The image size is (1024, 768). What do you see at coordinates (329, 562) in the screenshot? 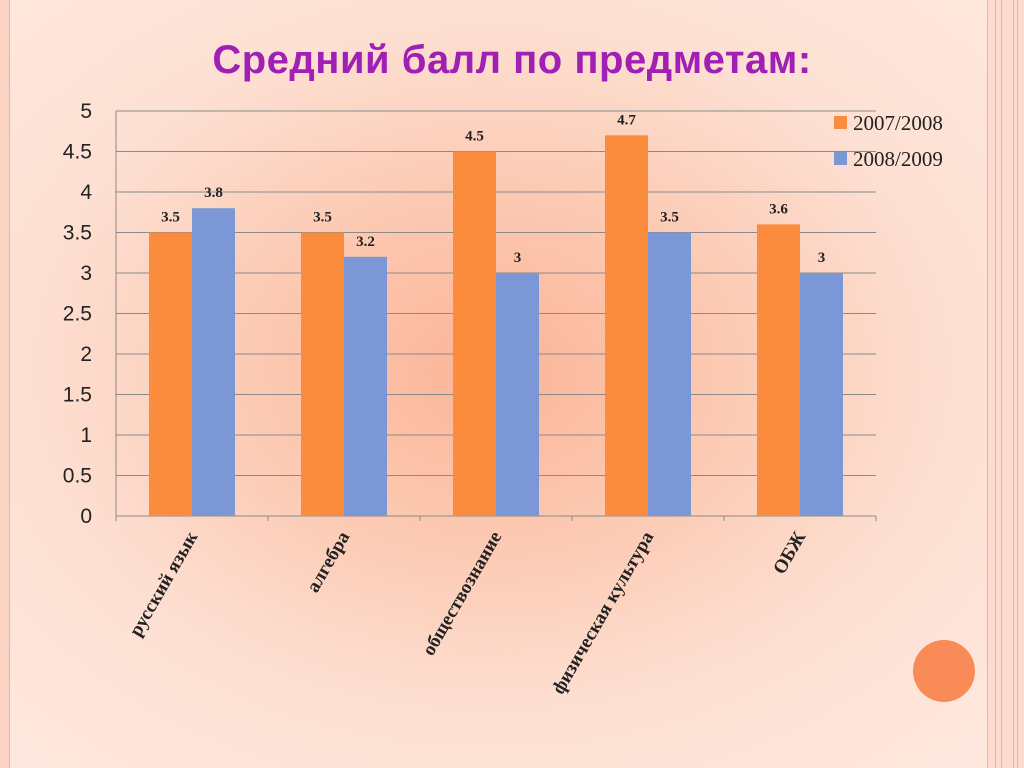
I see `x-category-label: алгебра` at bounding box center [329, 562].